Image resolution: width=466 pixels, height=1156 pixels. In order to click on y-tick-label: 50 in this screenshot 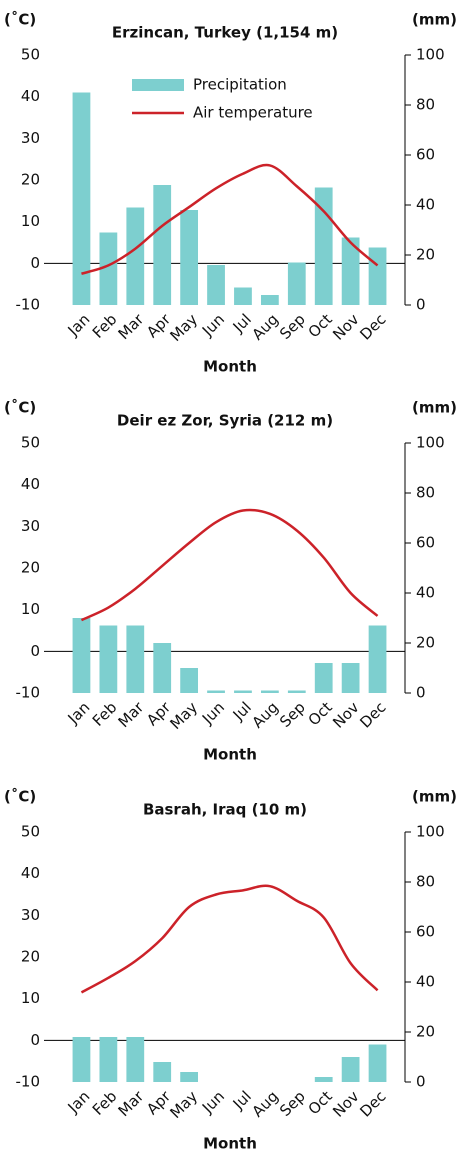, I will do `click(30, 832)`.